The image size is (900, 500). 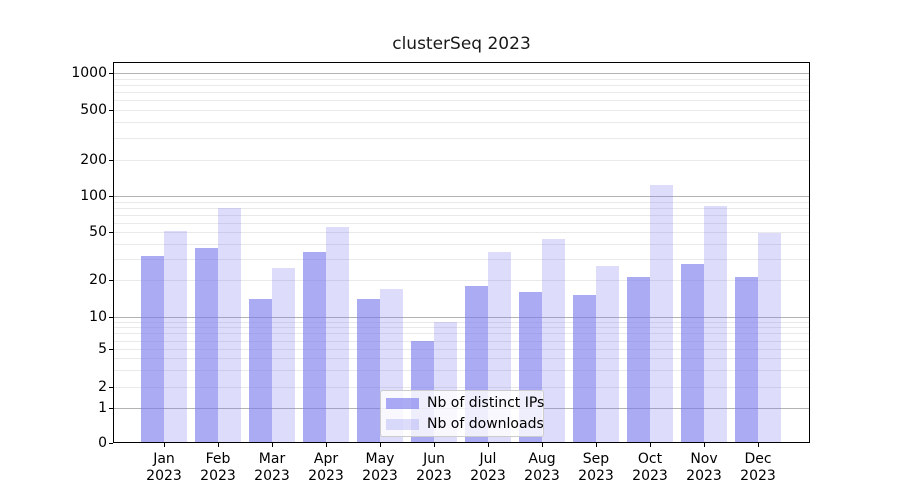 What do you see at coordinates (638, 360) in the screenshot?
I see `bar-ips-oct` at bounding box center [638, 360].